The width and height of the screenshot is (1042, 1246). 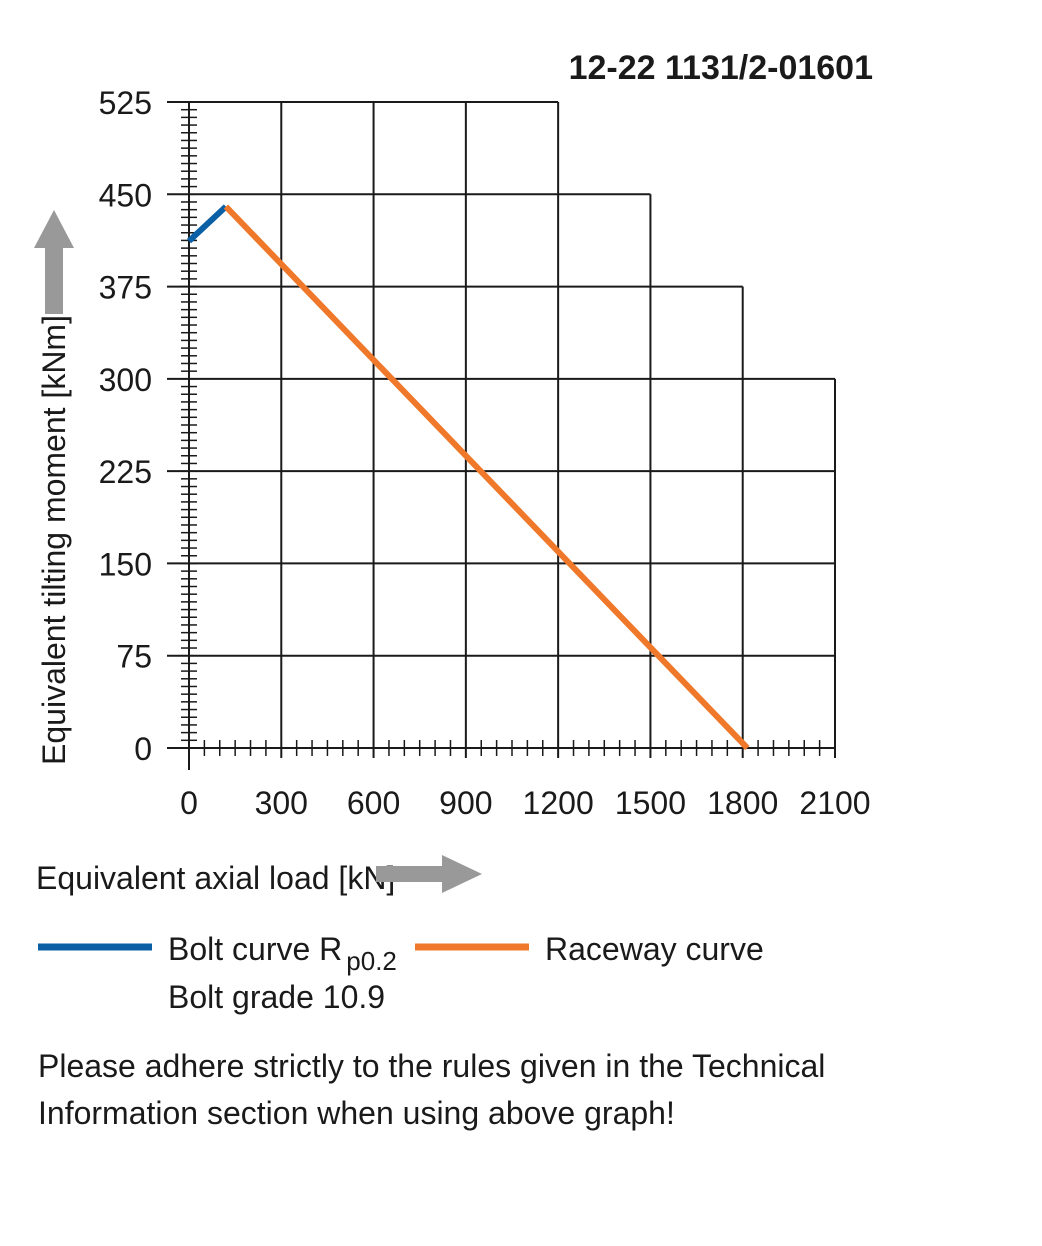 What do you see at coordinates (462, 874) in the screenshot?
I see `x-arrow-head` at bounding box center [462, 874].